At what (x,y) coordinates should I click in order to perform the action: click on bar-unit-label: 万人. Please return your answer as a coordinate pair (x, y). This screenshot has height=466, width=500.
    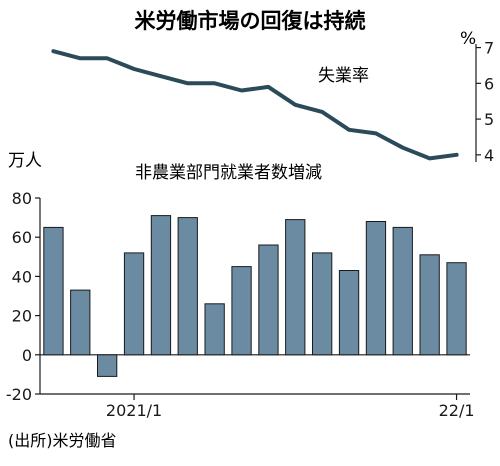
    Looking at the image, I should click on (25, 161).